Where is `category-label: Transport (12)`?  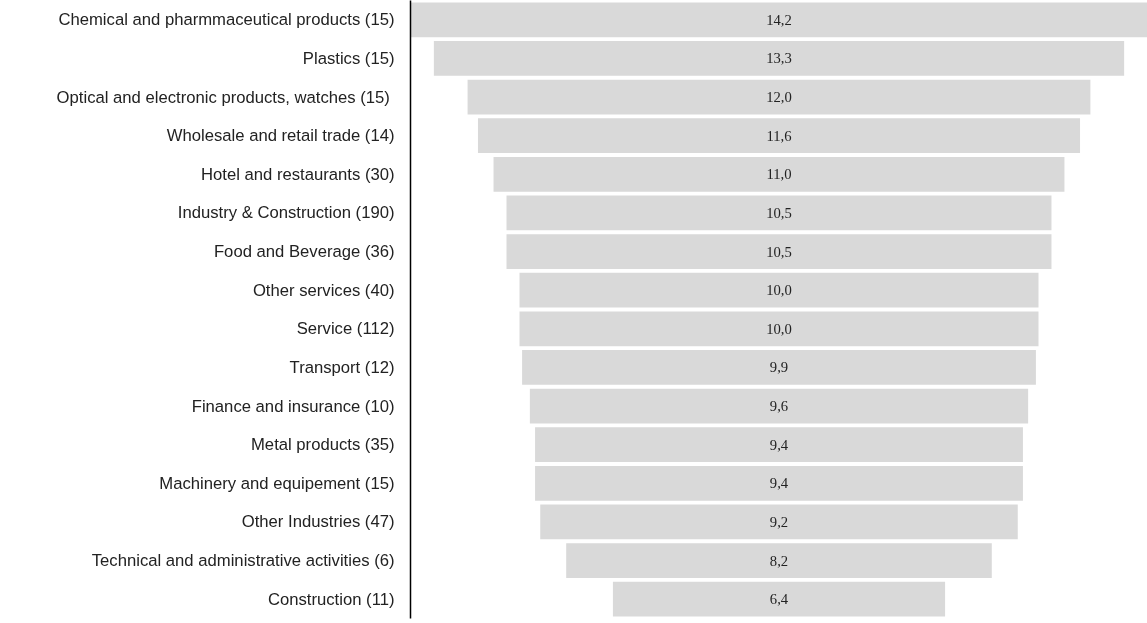 category-label: Transport (12) is located at coordinates (342, 367).